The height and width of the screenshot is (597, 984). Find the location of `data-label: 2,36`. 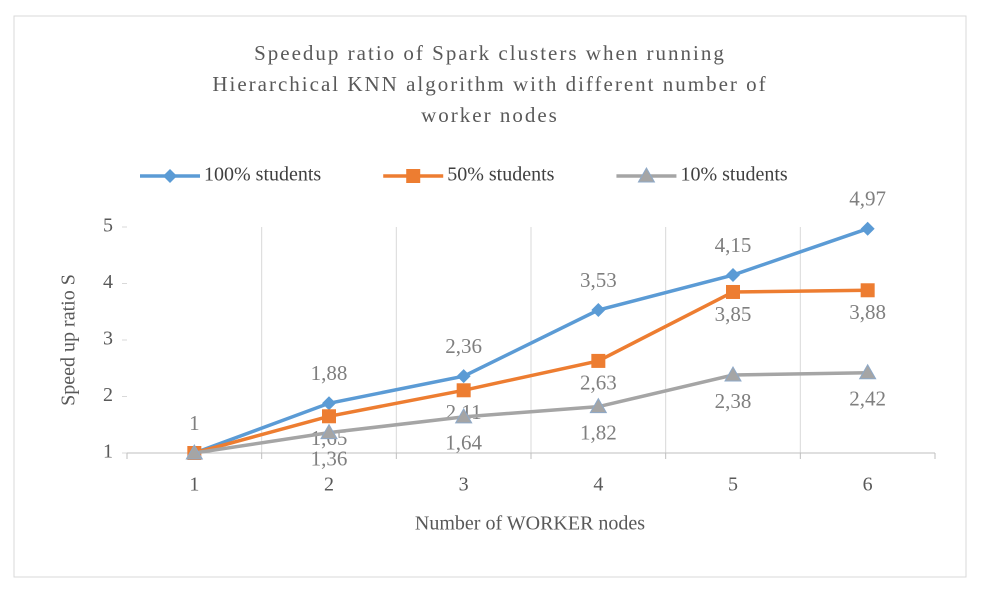

data-label: 2,36 is located at coordinates (463, 346).